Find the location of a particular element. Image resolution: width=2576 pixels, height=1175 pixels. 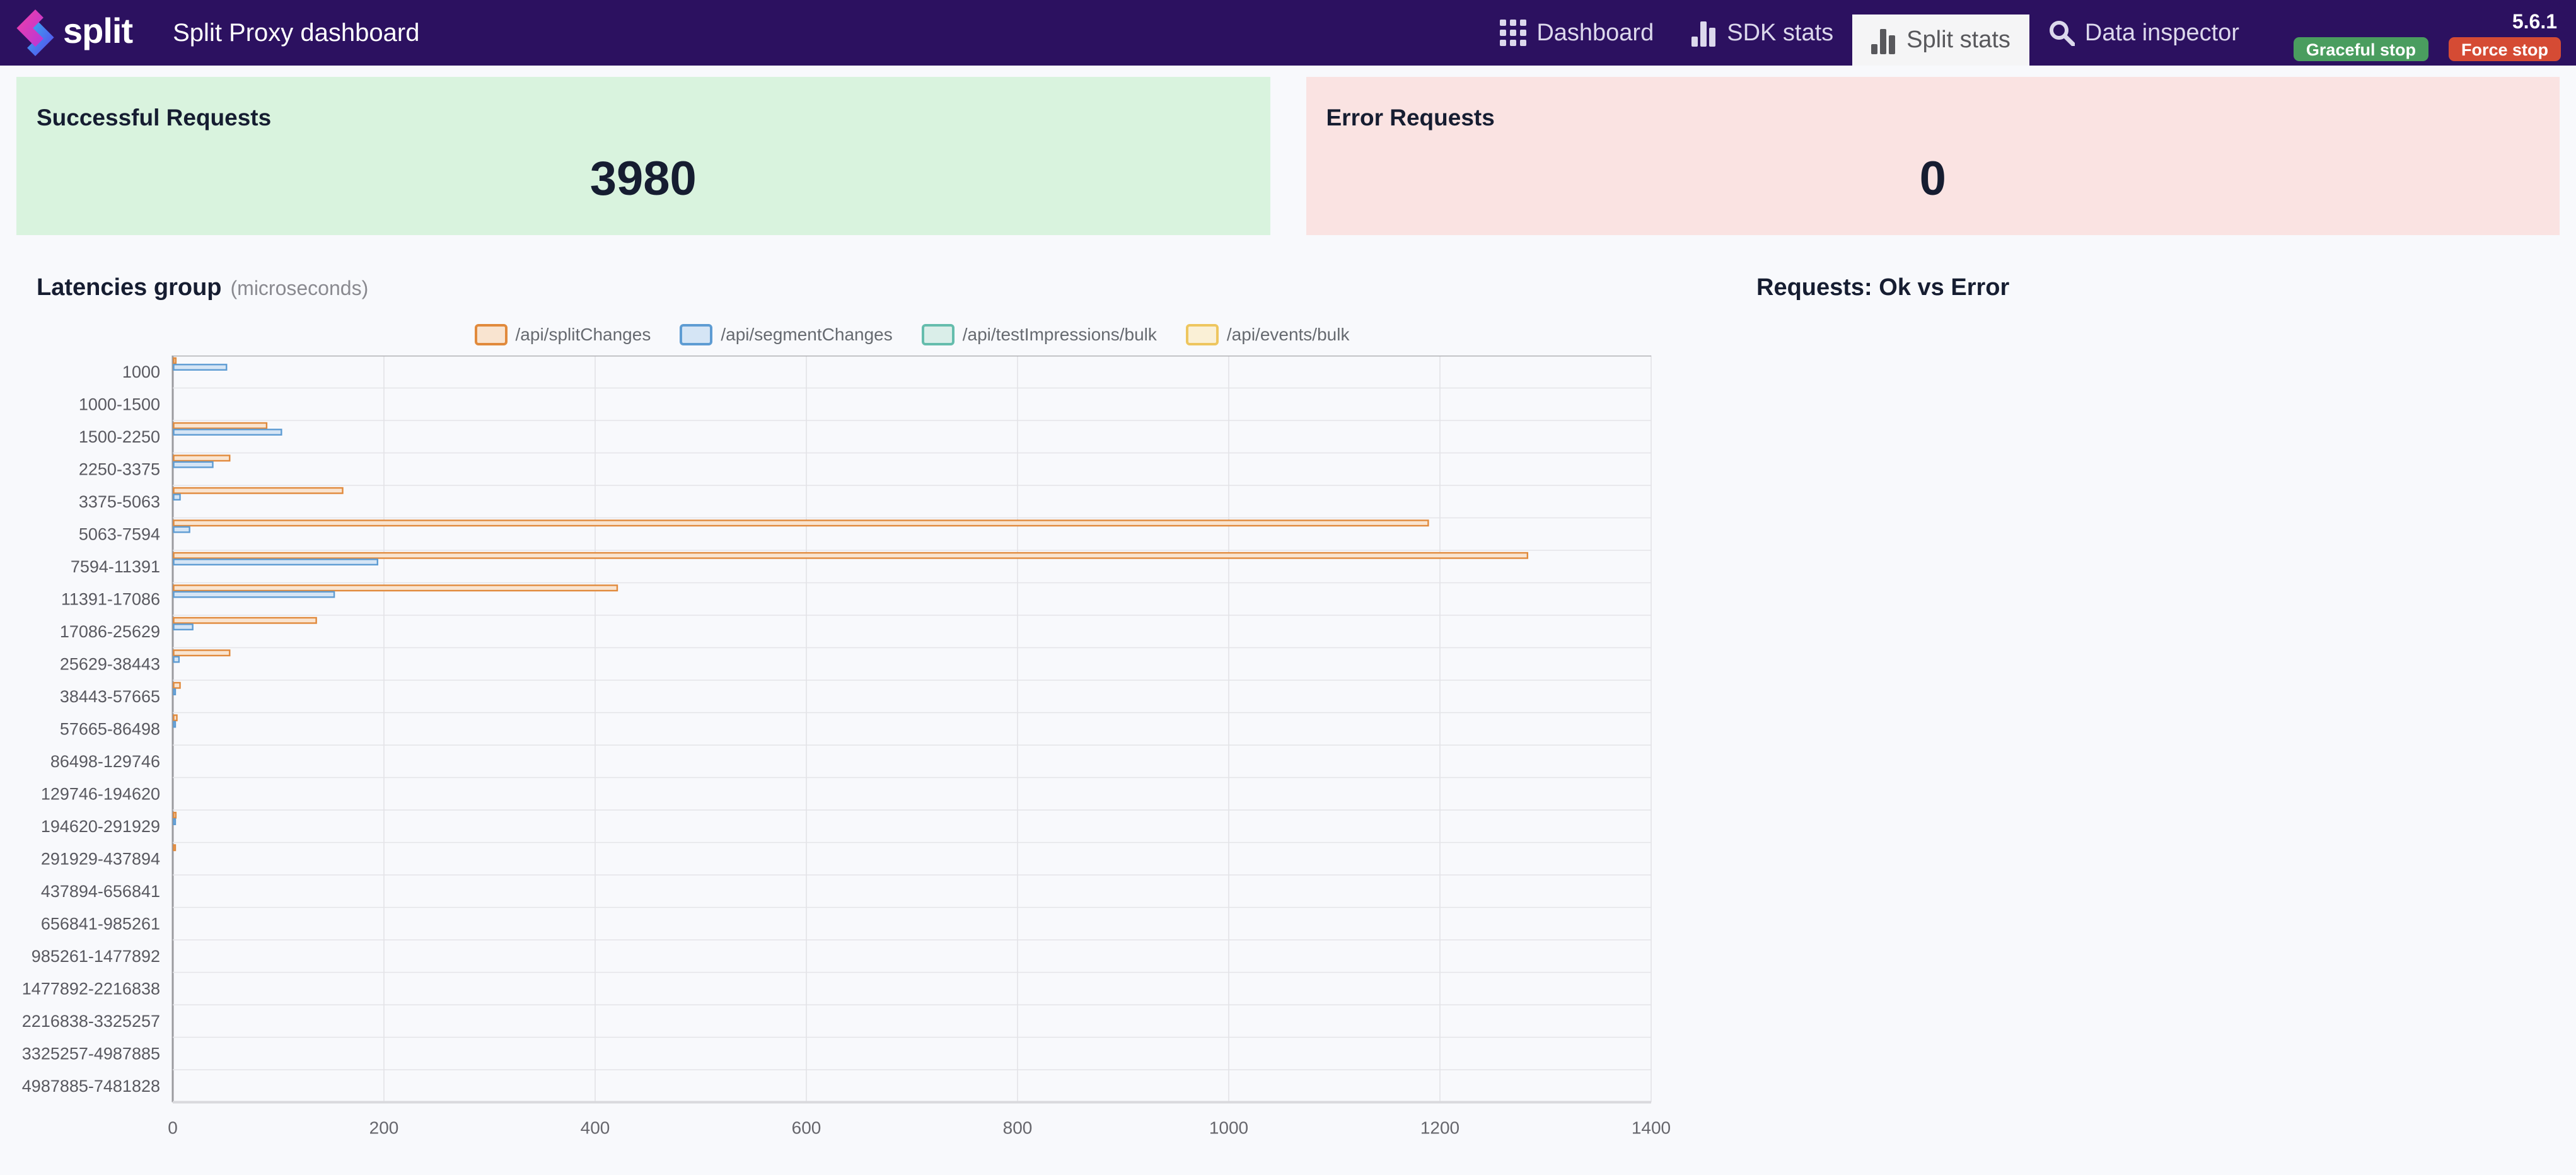

latencies-subtitle: (microseconds) is located at coordinates (300, 288).